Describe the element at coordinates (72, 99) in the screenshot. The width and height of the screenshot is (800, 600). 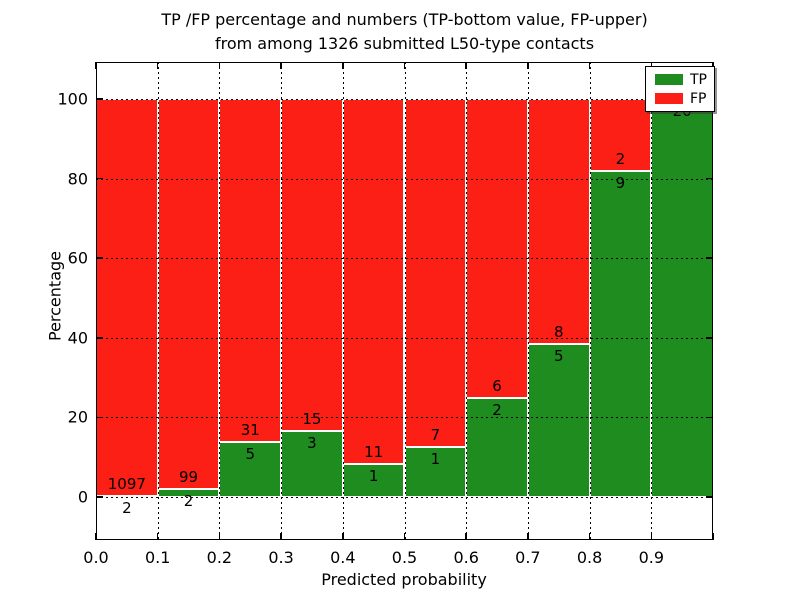
I see `y-tick-label: 100` at that location.